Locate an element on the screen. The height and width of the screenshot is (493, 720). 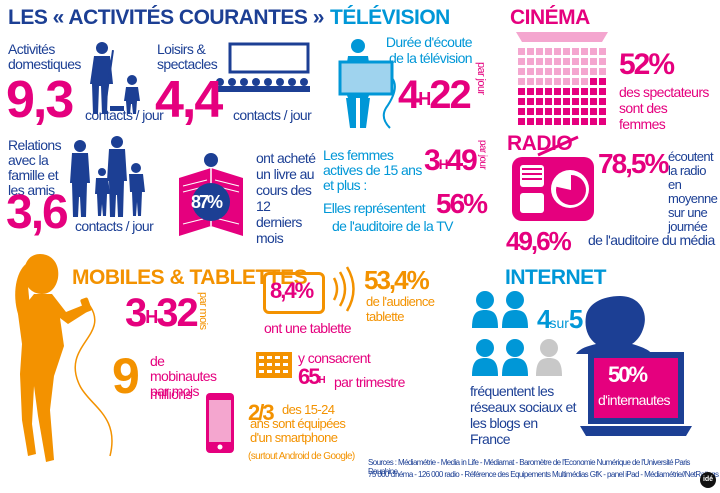
radio-title: RADIO is located at coordinates (540, 143).